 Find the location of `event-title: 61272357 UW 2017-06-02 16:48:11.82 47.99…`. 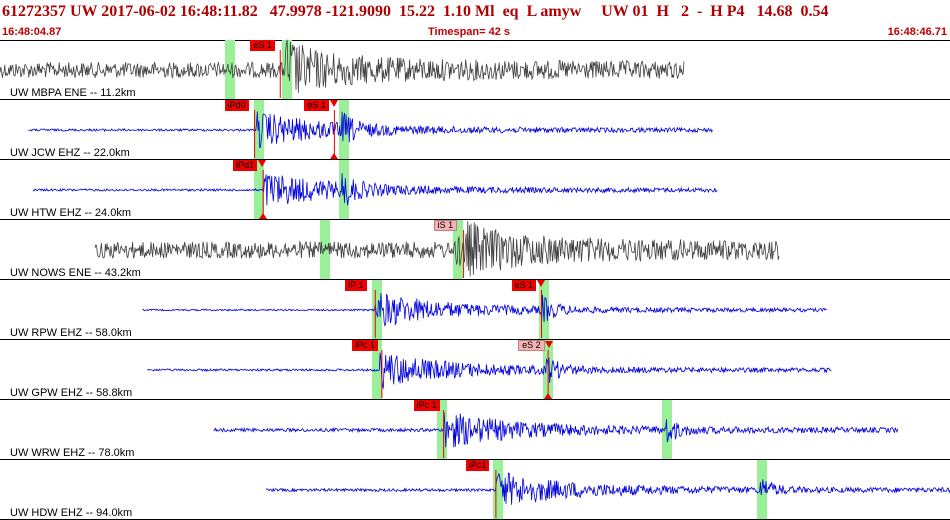

event-title: 61272357 UW 2017-06-02 16:48:11.82 47.99… is located at coordinates (415, 11).